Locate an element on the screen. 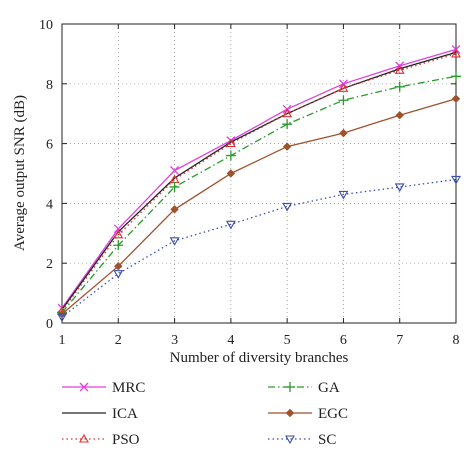  legend-label-sc: SC is located at coordinates (327, 440).